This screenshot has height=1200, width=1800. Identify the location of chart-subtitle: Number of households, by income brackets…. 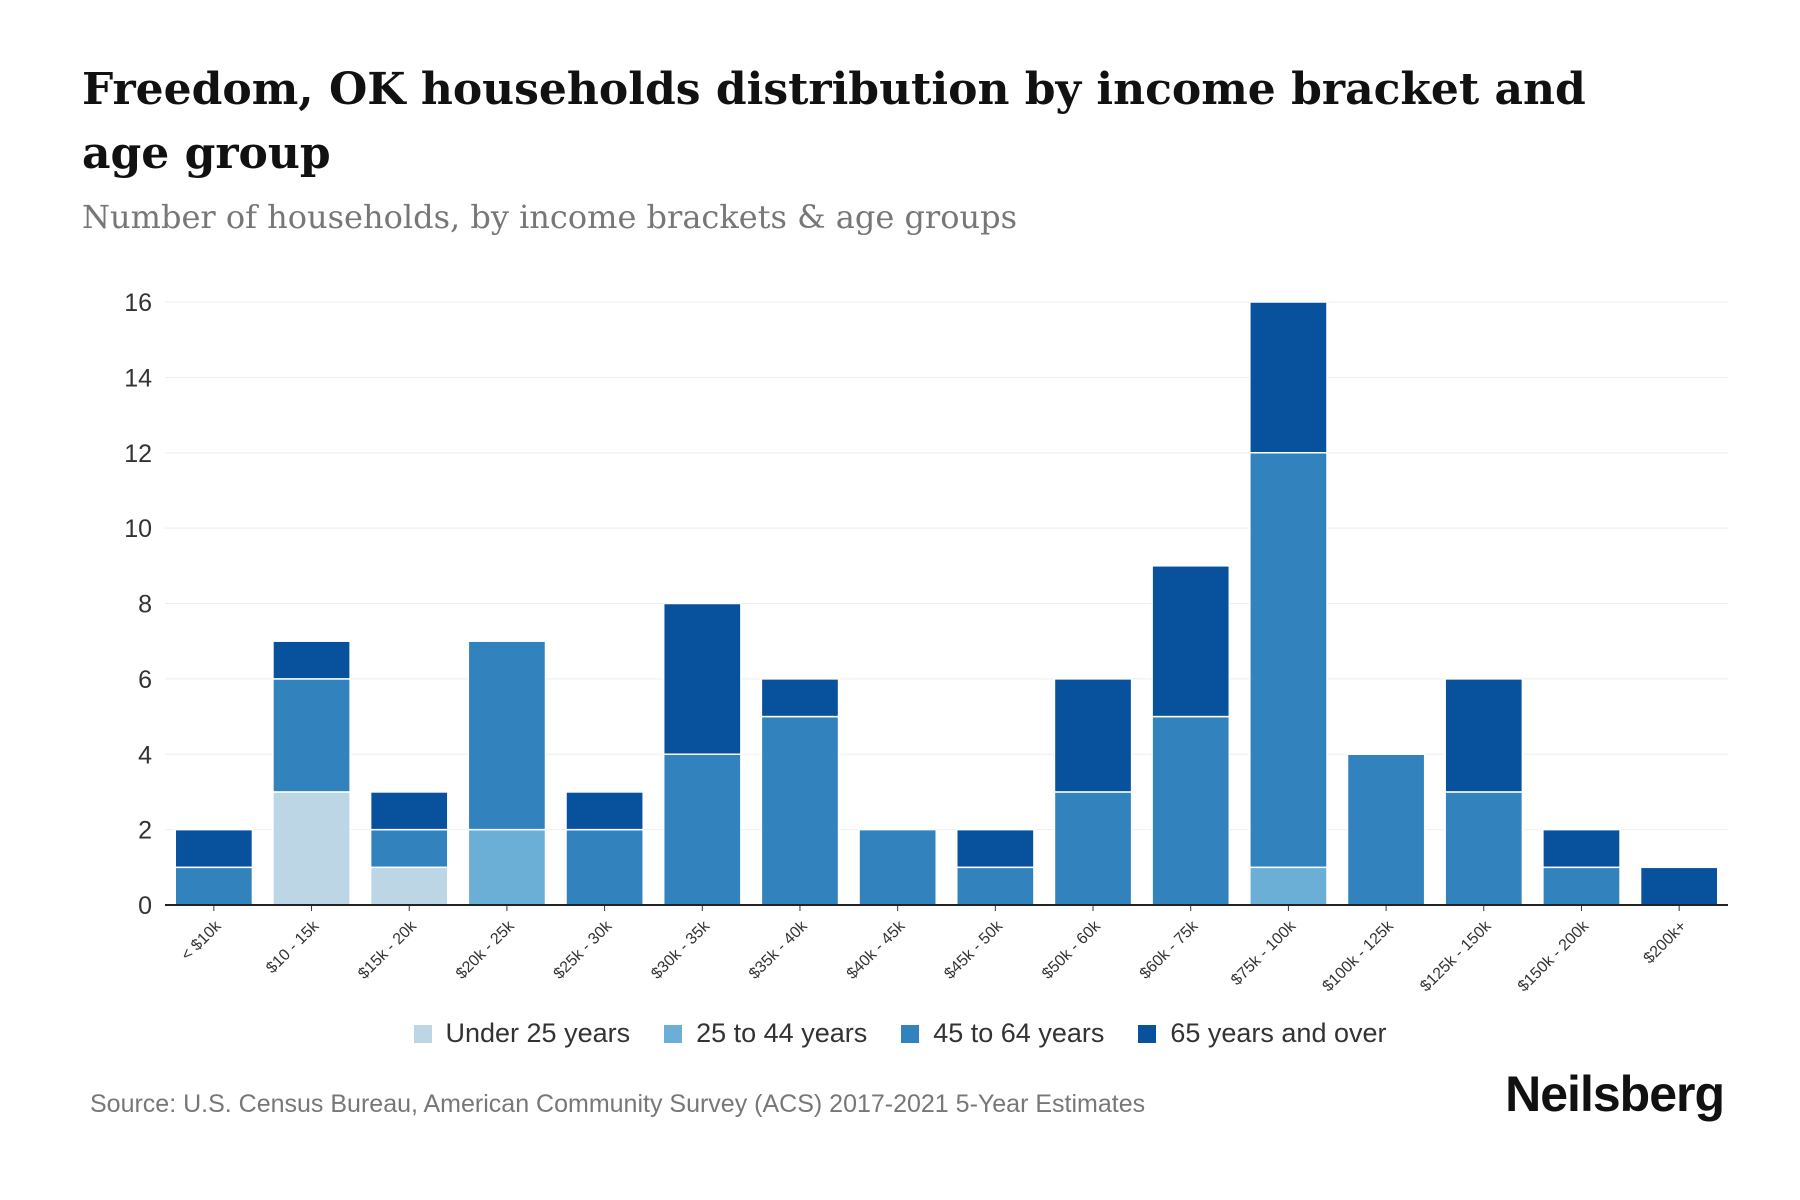
(549, 217).